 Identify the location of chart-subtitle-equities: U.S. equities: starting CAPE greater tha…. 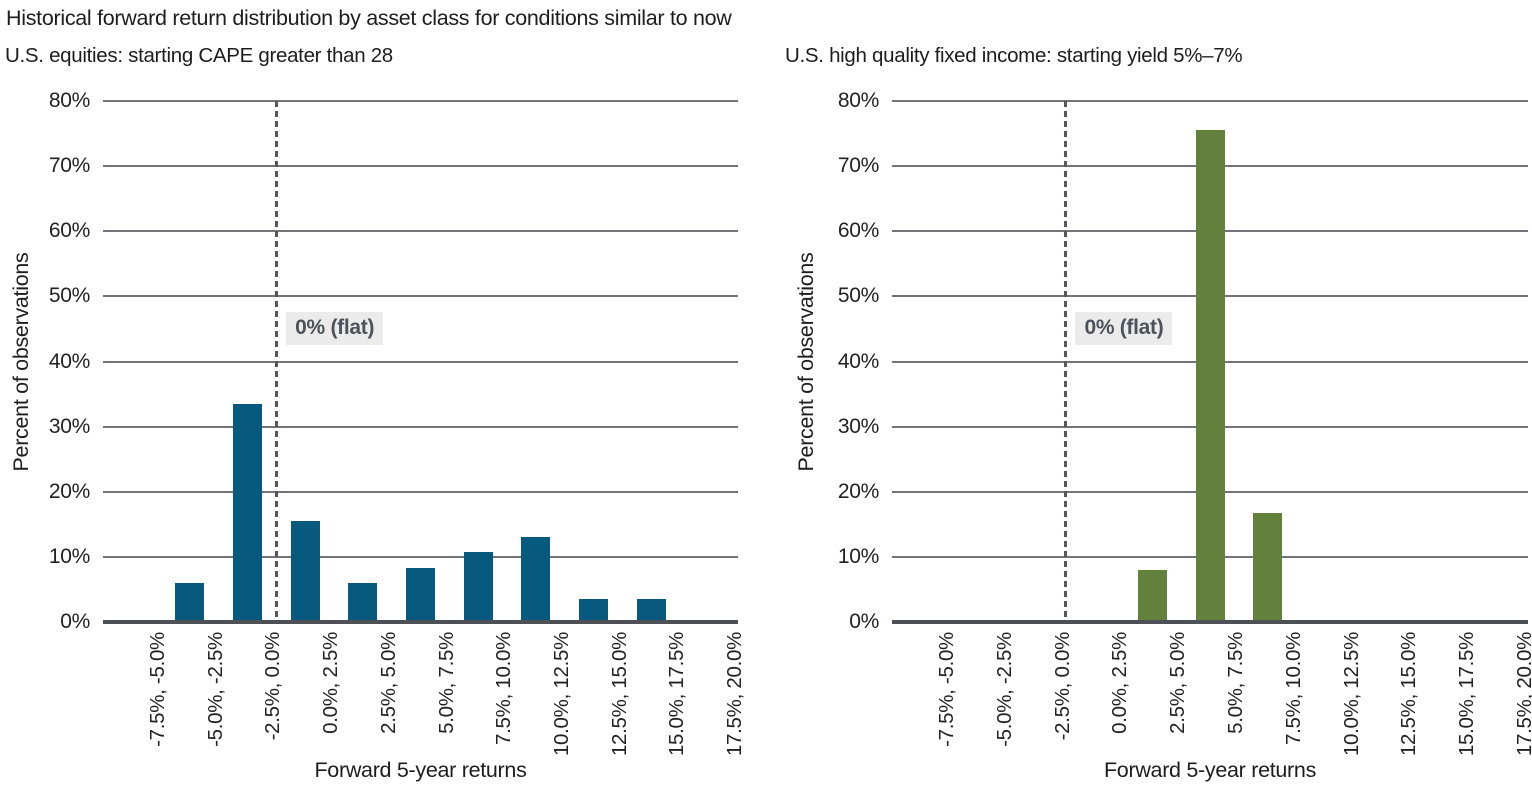
(199, 55).